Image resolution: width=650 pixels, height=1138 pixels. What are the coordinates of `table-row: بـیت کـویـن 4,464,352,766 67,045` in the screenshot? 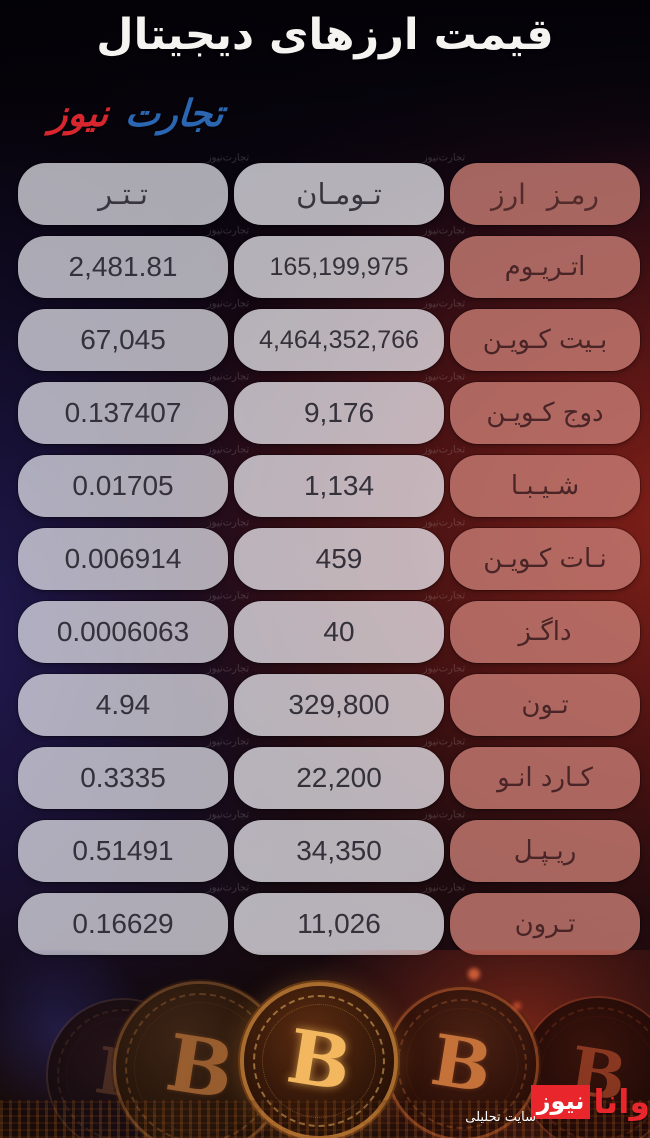 It's located at (325, 340).